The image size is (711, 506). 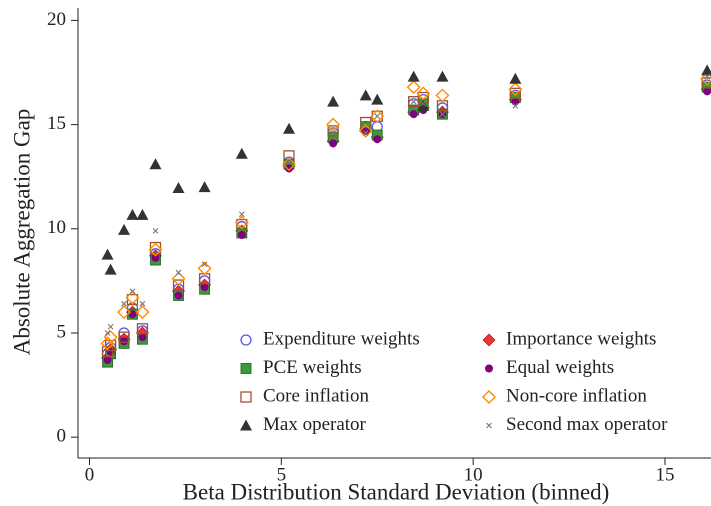 I want to click on legend-label: Equal weights, so click(x=560, y=367).